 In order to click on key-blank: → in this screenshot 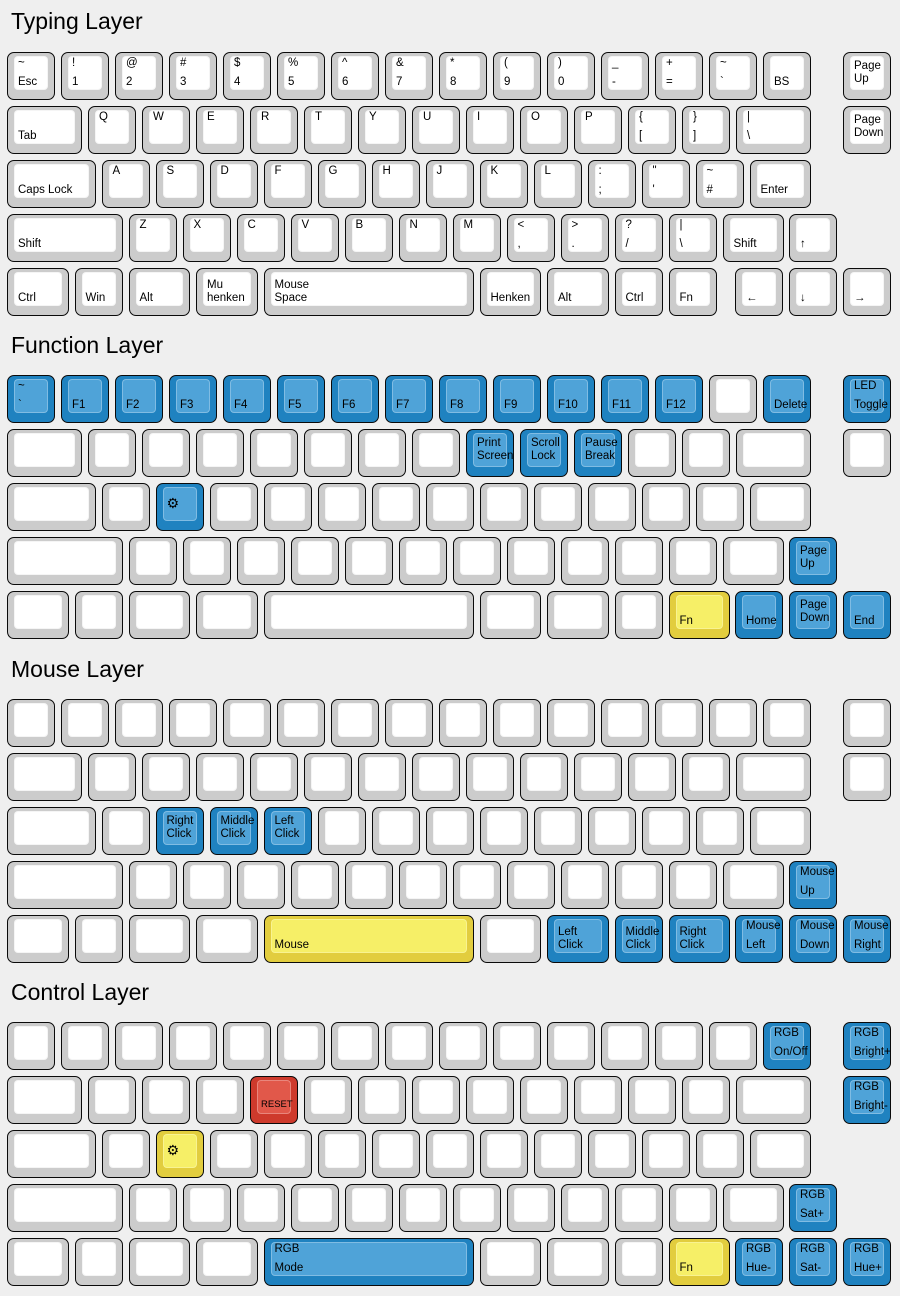, I will do `click(867, 292)`.